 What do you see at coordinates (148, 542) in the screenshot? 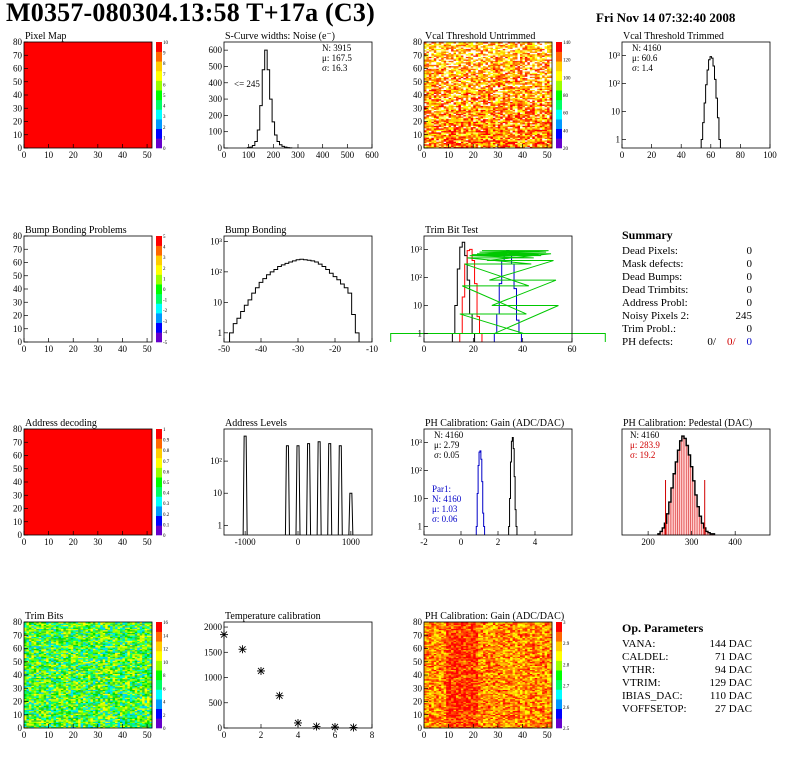
I see `x-tick-label: 50` at bounding box center [148, 542].